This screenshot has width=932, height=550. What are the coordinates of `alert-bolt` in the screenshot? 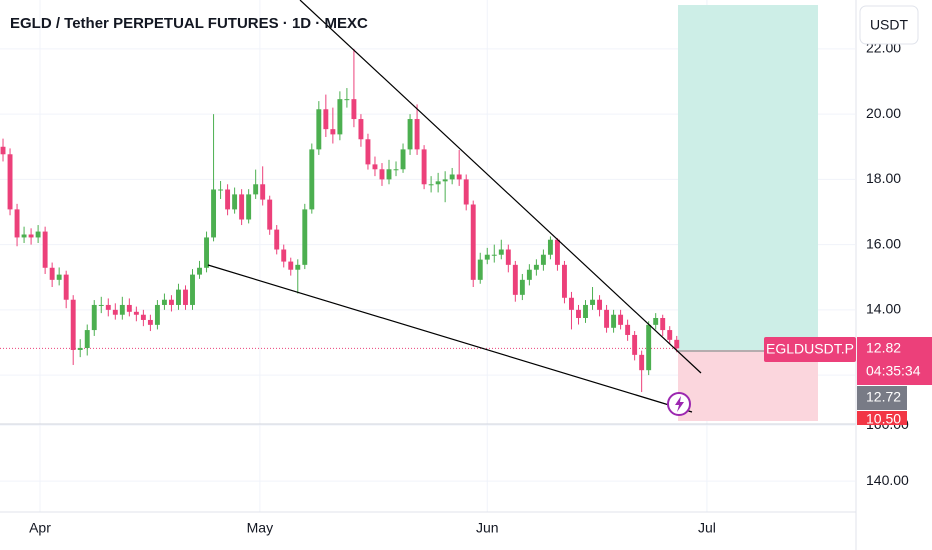 It's located at (679, 404).